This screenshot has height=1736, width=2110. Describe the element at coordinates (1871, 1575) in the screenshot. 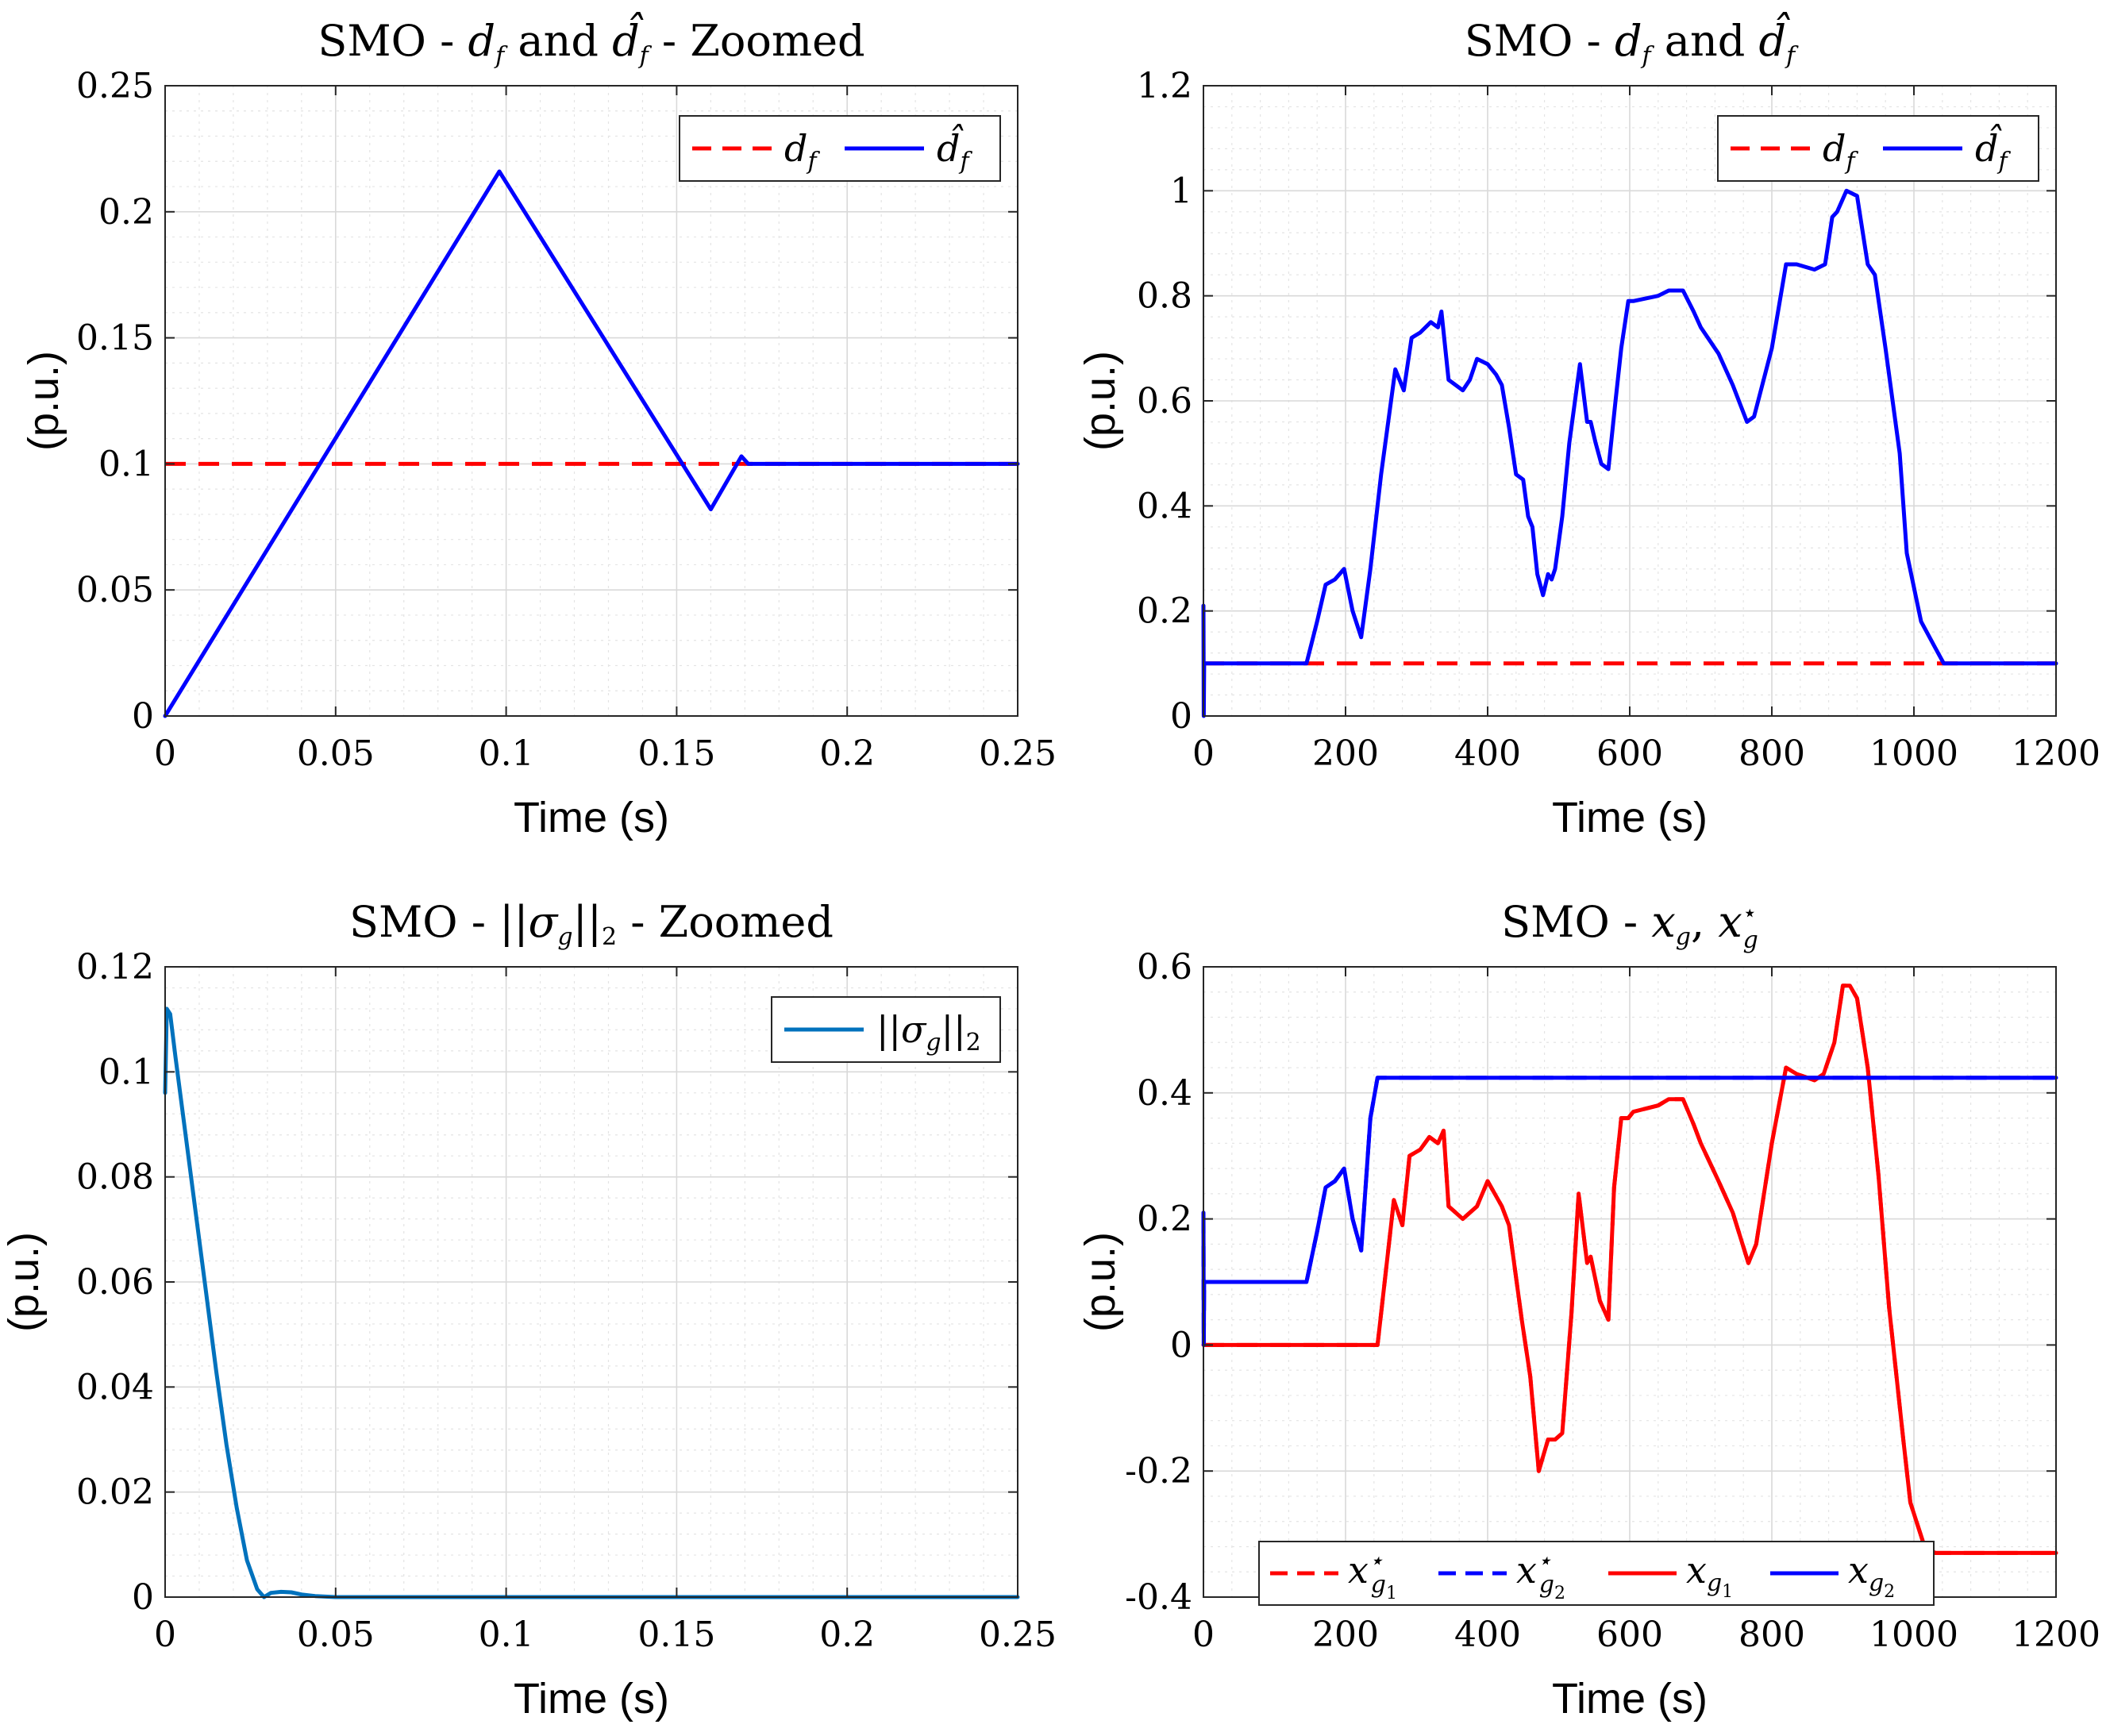

I see `legend-label-xg2: xg2` at that location.